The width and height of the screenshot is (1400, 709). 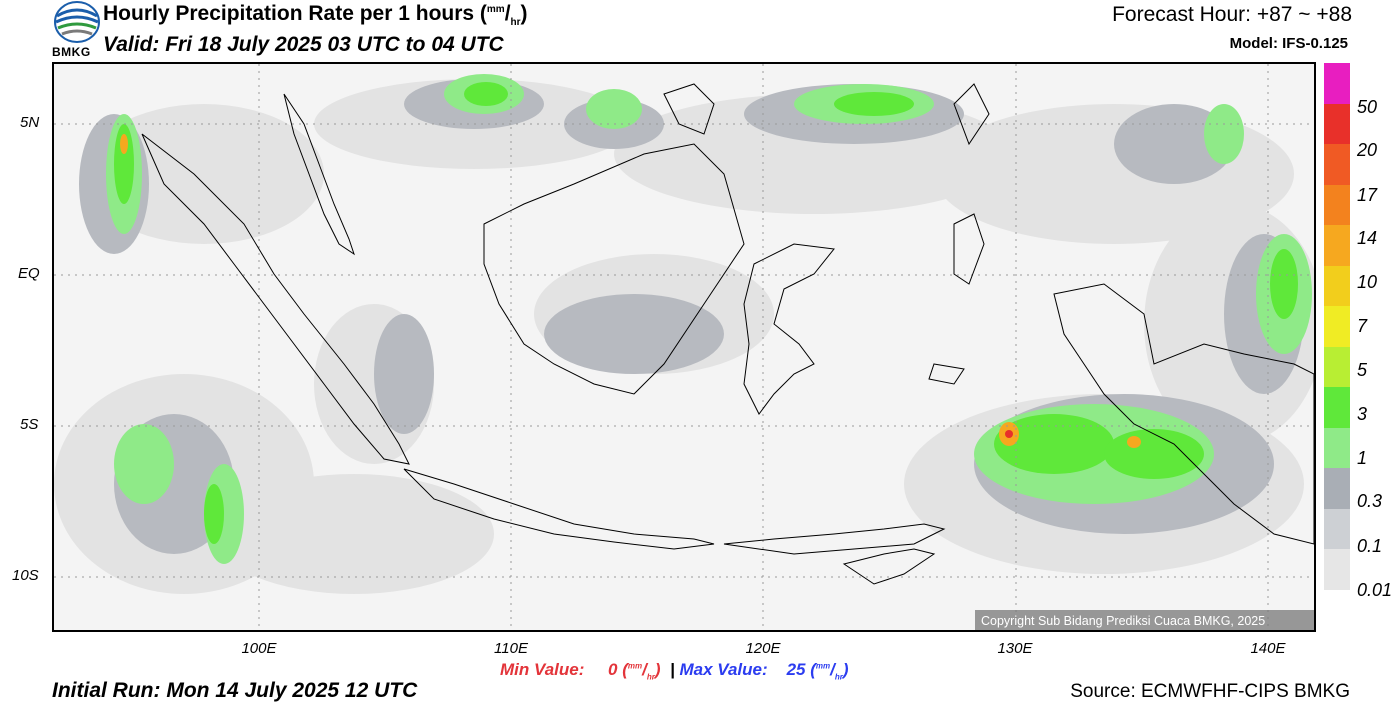 What do you see at coordinates (723, 669) in the screenshot?
I see `max-value-label: Max Value:` at bounding box center [723, 669].